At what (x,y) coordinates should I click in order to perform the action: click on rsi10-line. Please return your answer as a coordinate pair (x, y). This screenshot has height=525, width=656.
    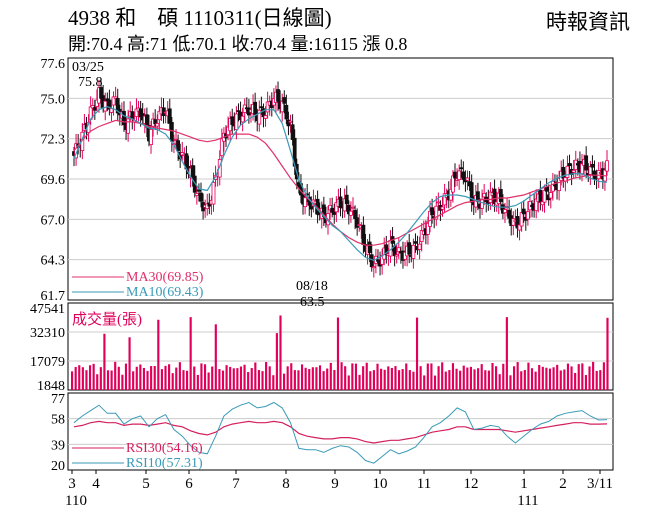
    Looking at the image, I should click on (340, 432).